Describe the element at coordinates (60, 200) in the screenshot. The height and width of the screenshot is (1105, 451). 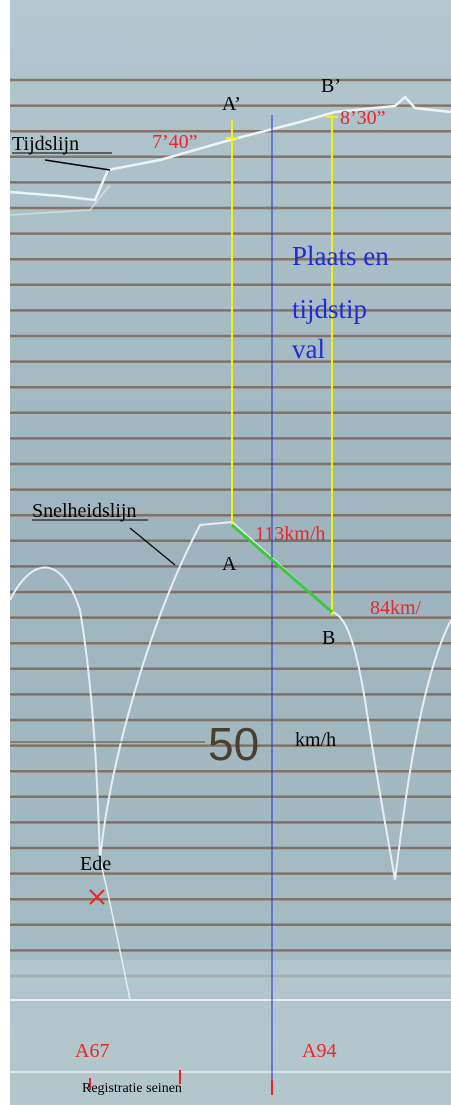
I see `time-trace-faint` at that location.